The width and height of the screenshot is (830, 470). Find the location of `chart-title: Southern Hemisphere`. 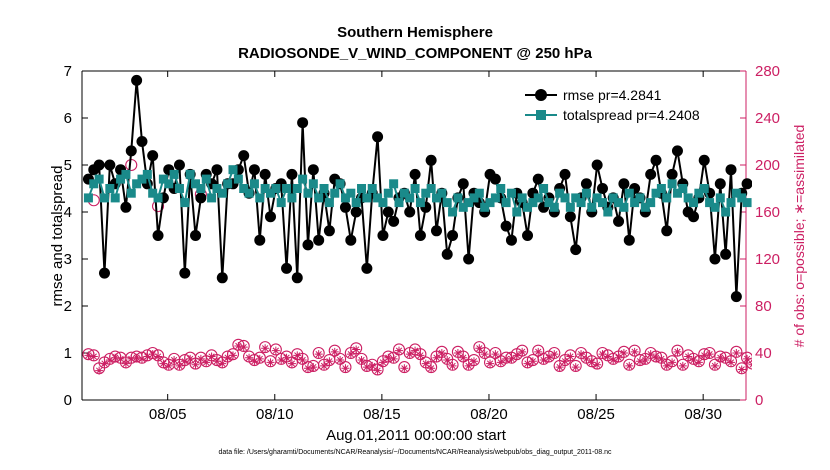

chart-title: Southern Hemisphere is located at coordinates (415, 32).